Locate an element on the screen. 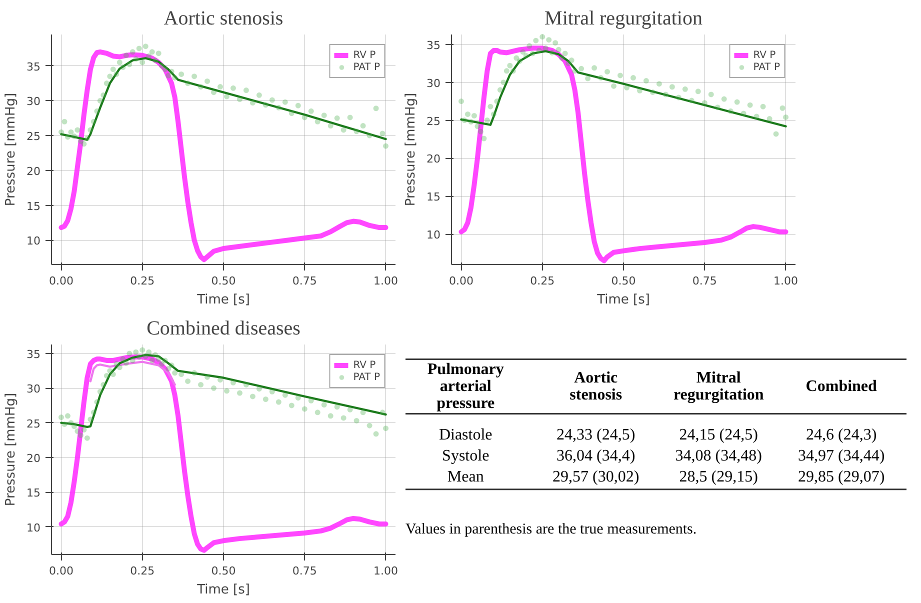  category-label: Systole is located at coordinates (466, 455).